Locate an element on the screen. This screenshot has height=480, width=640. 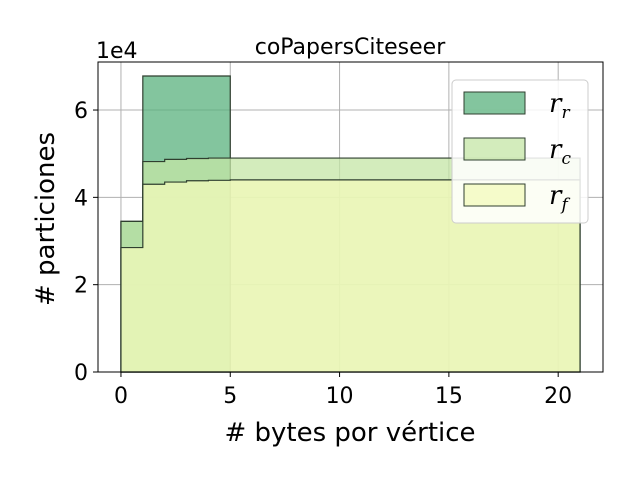
x-axis-title: # bytes por vértice is located at coordinates (349, 433).